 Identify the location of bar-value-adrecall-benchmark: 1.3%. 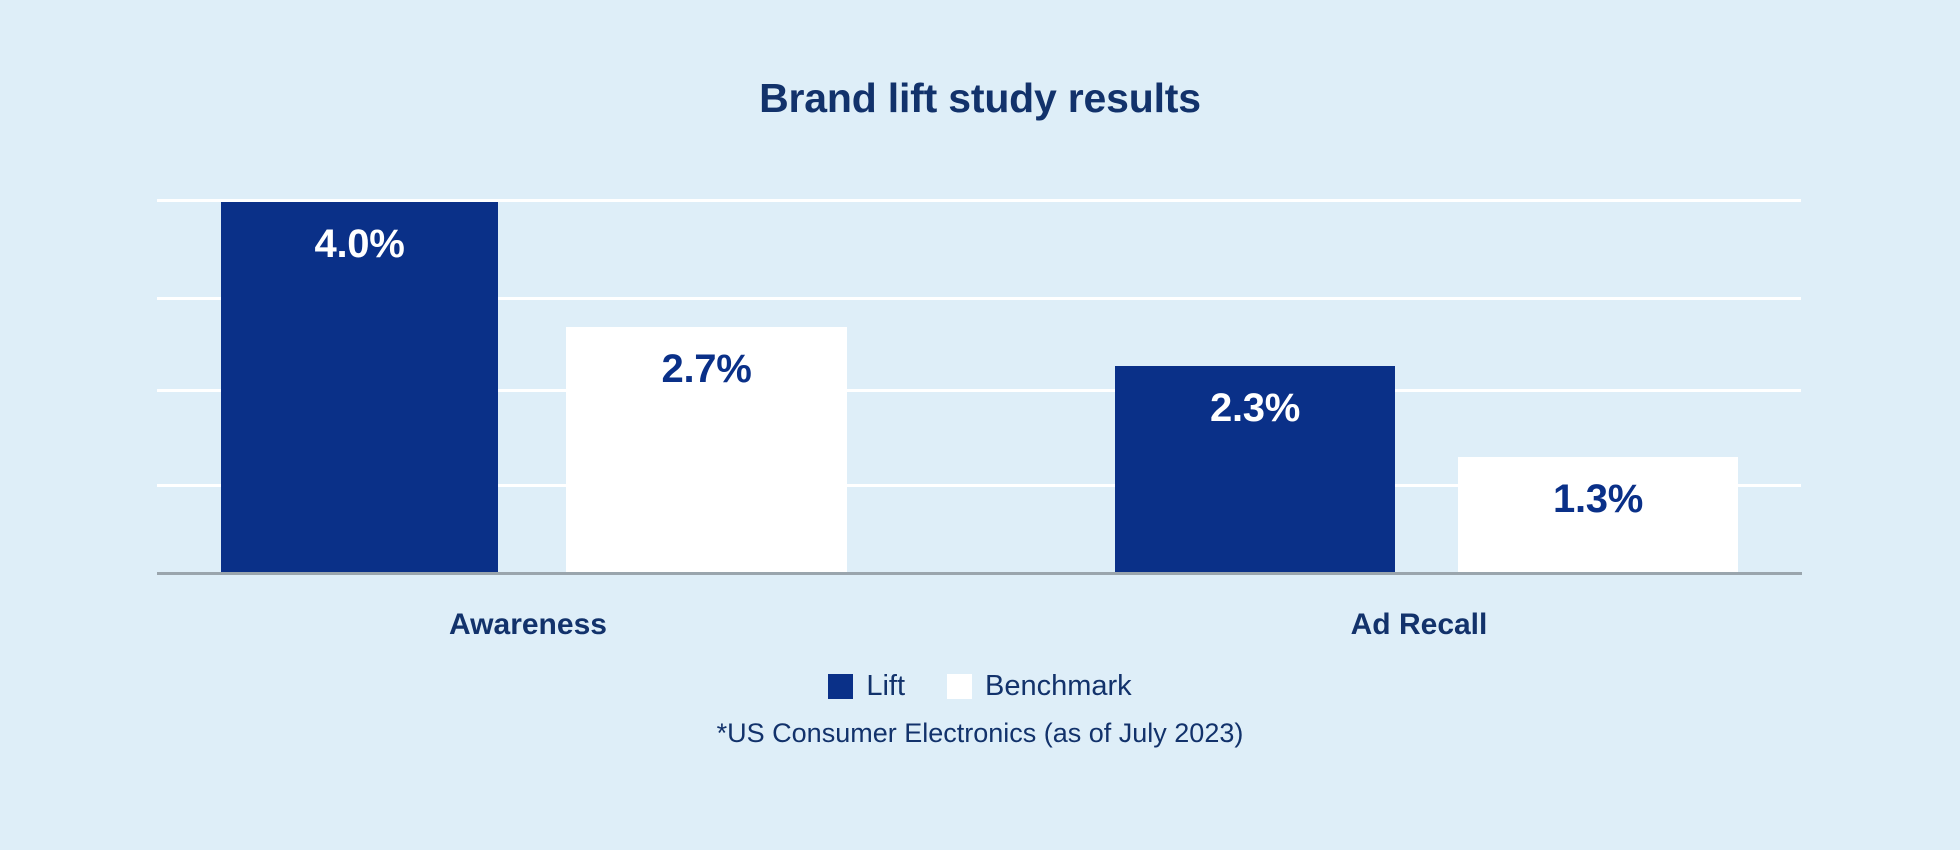
(1598, 499).